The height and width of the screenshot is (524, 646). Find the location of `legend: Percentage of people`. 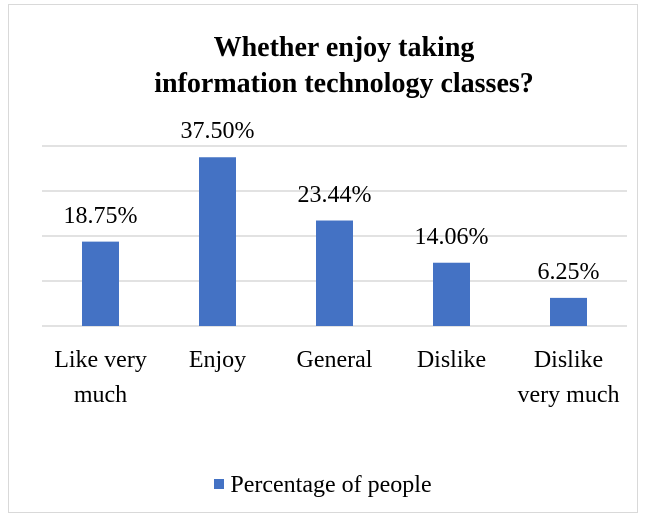

legend: Percentage of people is located at coordinates (323, 485).